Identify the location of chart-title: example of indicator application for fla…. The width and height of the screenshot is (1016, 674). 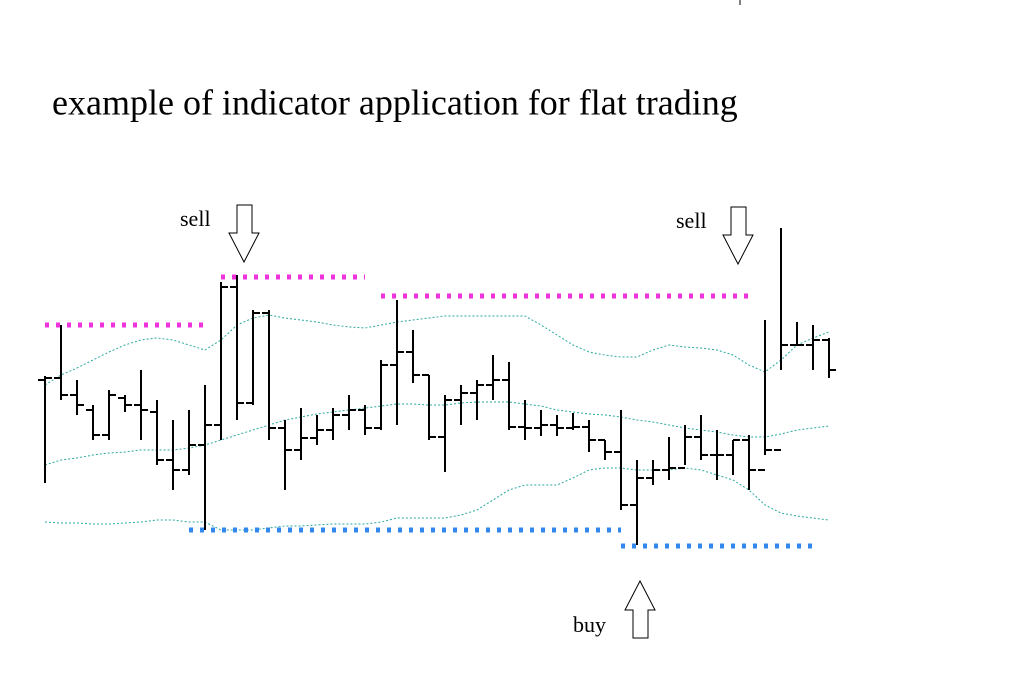
(395, 102).